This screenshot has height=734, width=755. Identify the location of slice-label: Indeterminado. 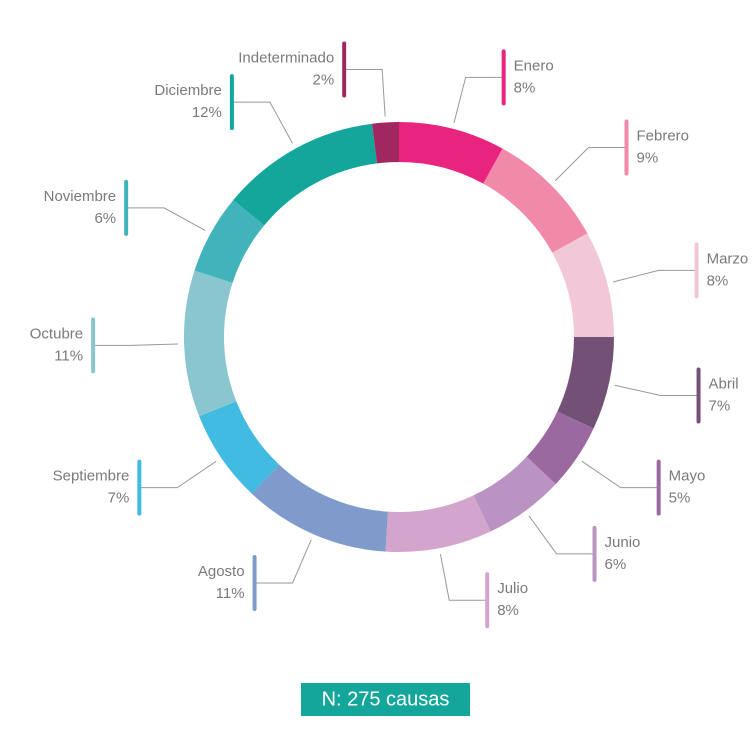
(286, 57).